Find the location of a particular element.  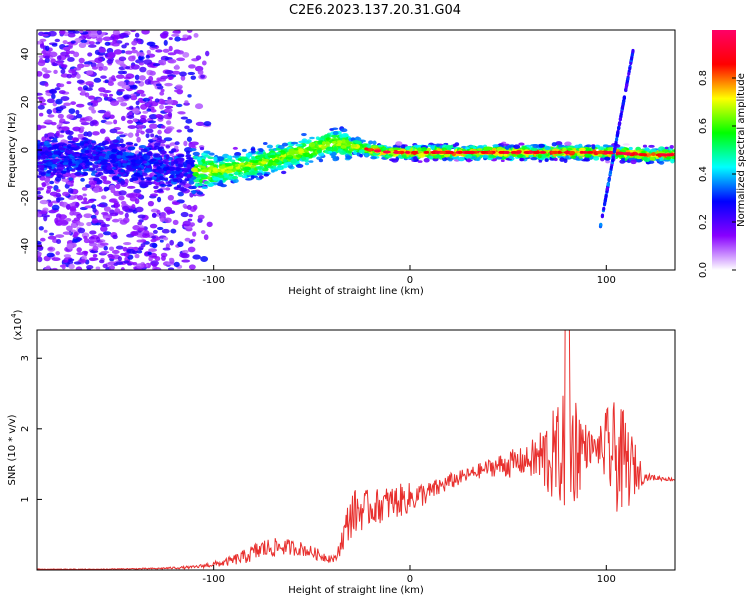

heatmap-y-tick-label: 40 is located at coordinates (25, 54).